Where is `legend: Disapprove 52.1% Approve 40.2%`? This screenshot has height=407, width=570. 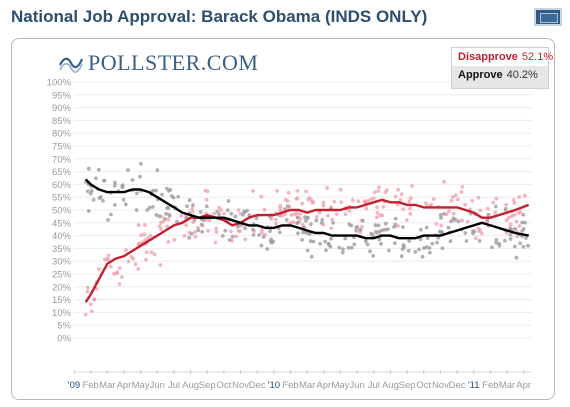 legend: Disapprove 52.1% Approve 40.2% is located at coordinates (502, 68).